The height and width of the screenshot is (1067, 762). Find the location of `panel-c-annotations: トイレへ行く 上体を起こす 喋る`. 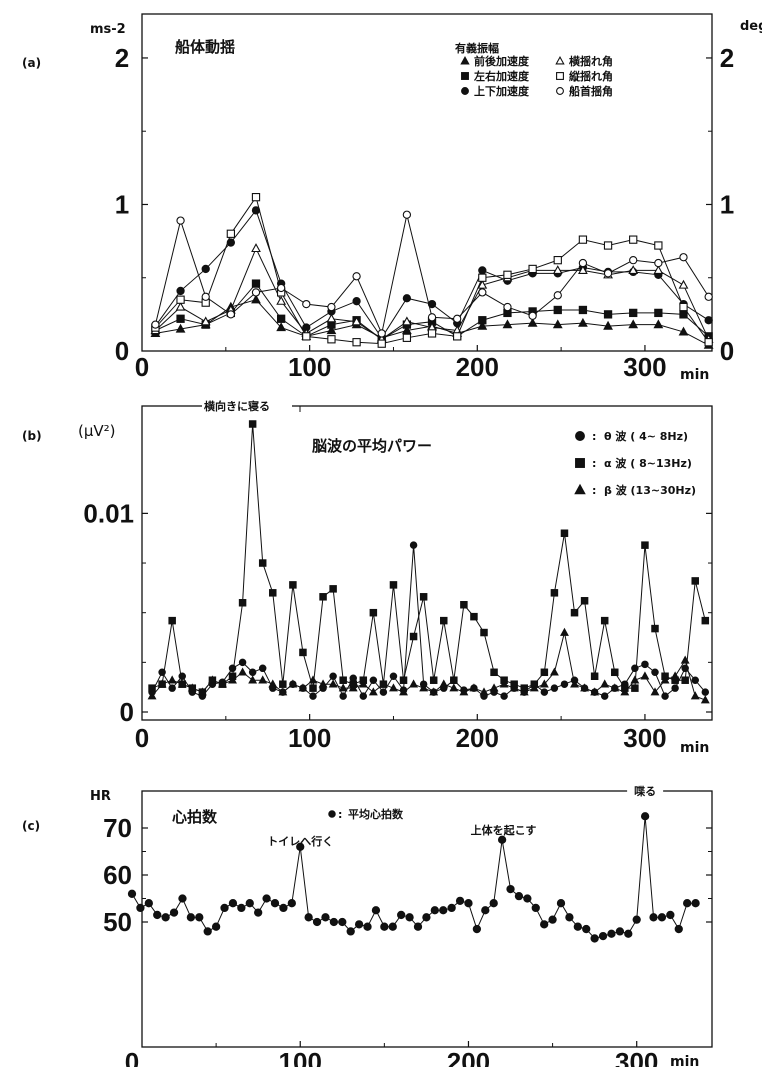

panel-c-annotations: トイレへ行く 上体を起こす 喋る is located at coordinates (465, 815).